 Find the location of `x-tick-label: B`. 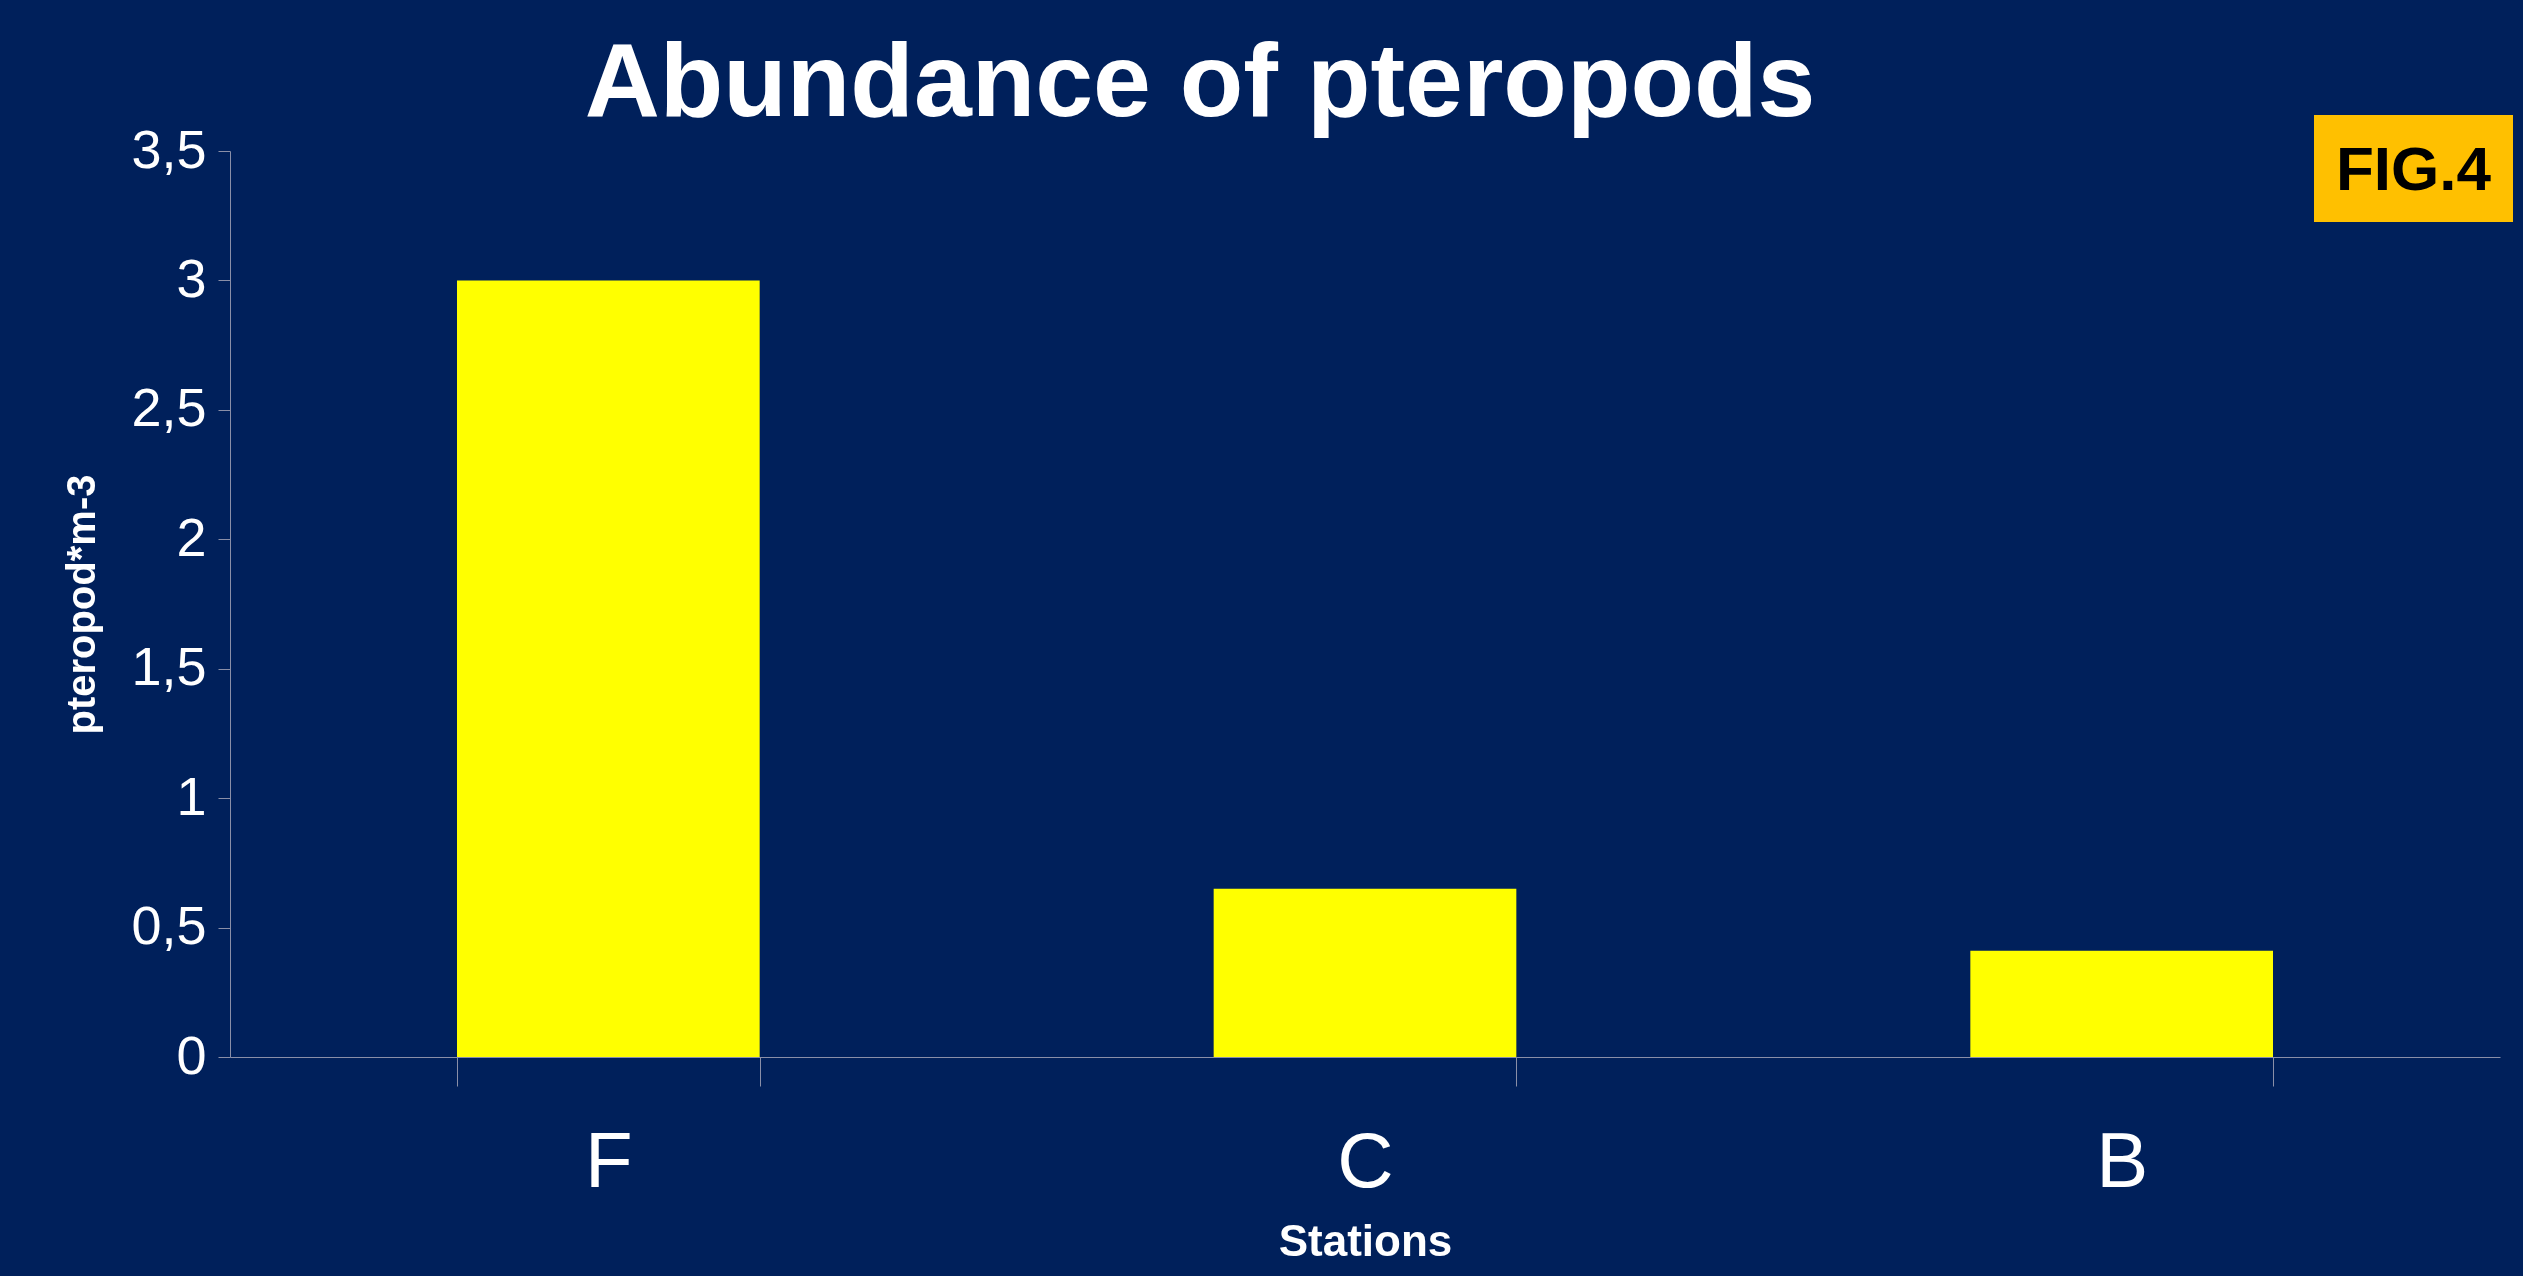

x-tick-label: B is located at coordinates (2122, 1159).